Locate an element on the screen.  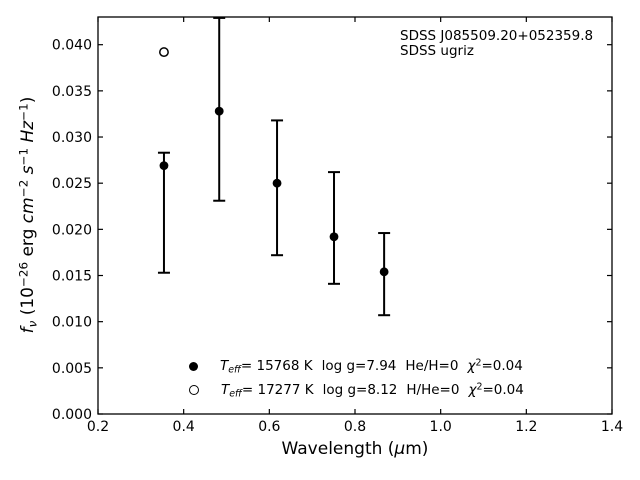
y-tick-label: 0.005 is located at coordinates (72, 369).